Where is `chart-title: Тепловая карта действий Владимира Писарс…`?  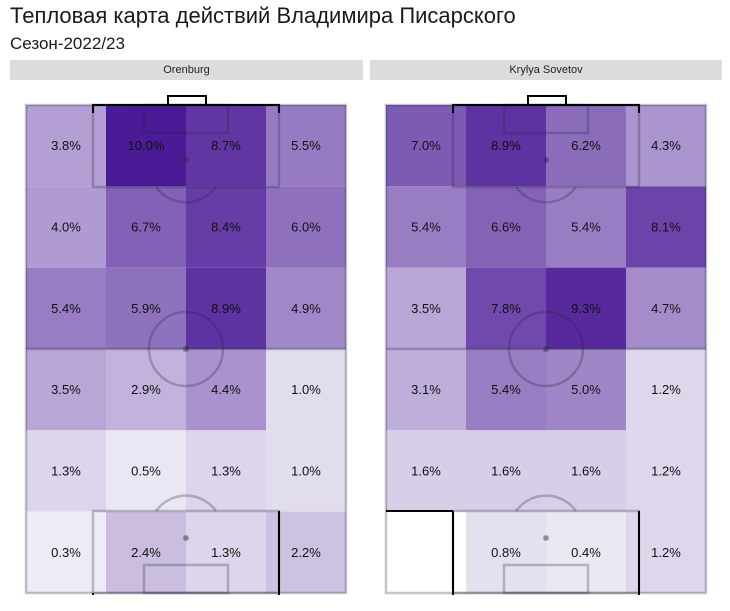 chart-title: Тепловая карта действий Владимира Писарс… is located at coordinates (263, 15).